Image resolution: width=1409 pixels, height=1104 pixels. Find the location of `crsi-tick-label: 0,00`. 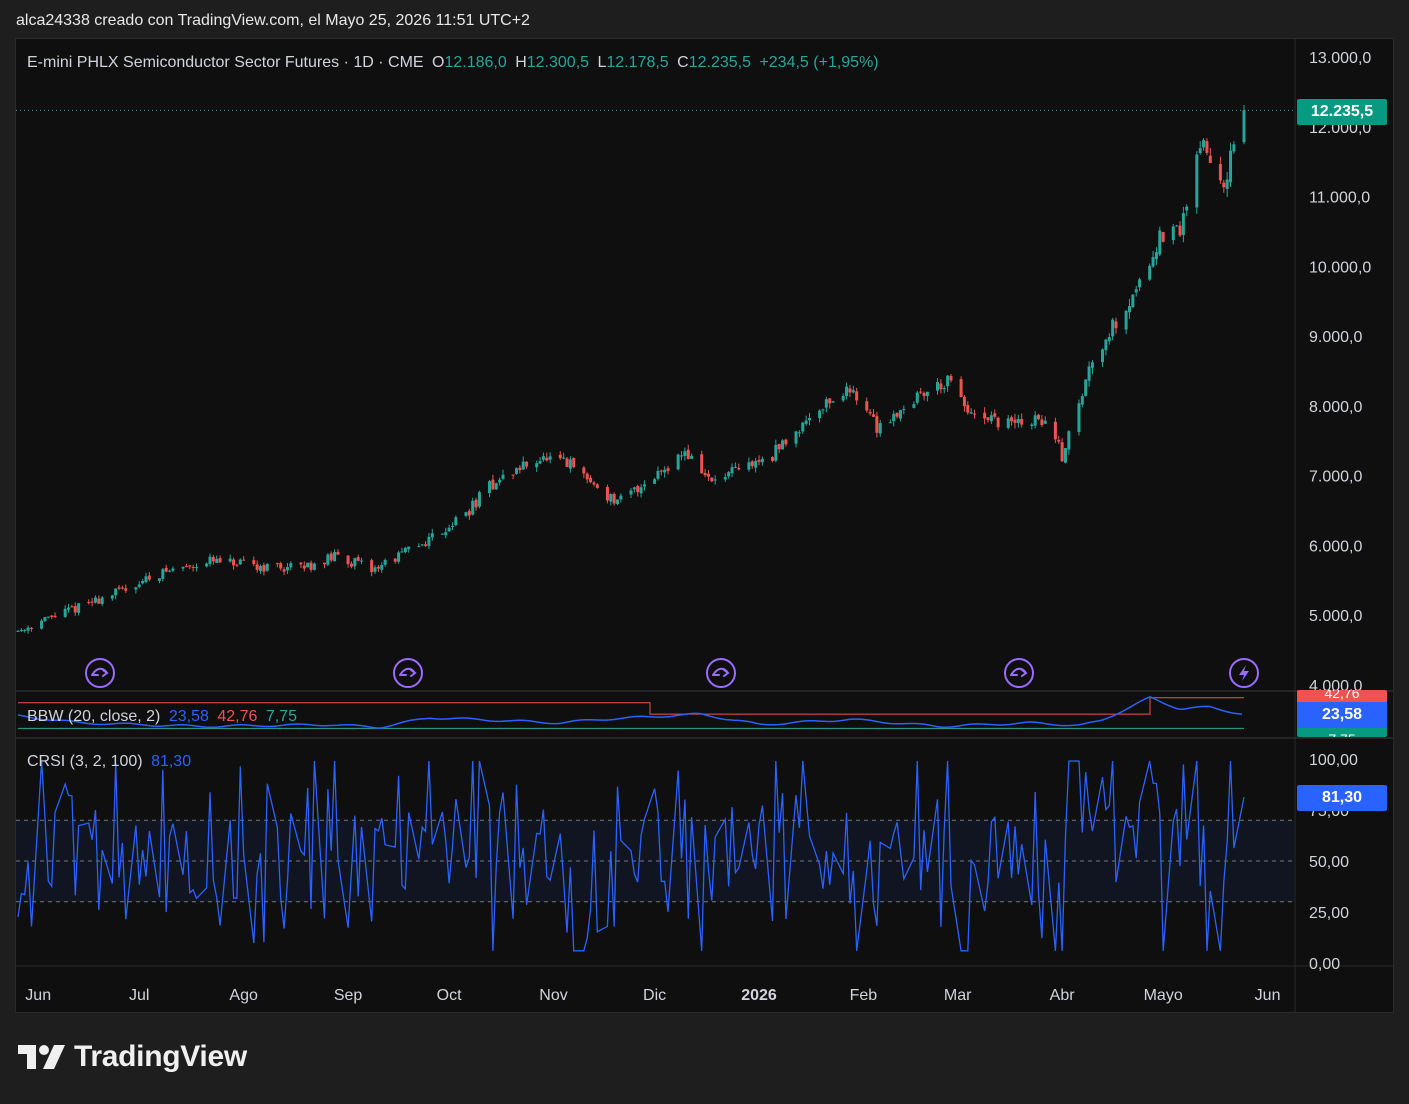

crsi-tick-label: 0,00 is located at coordinates (1324, 964).